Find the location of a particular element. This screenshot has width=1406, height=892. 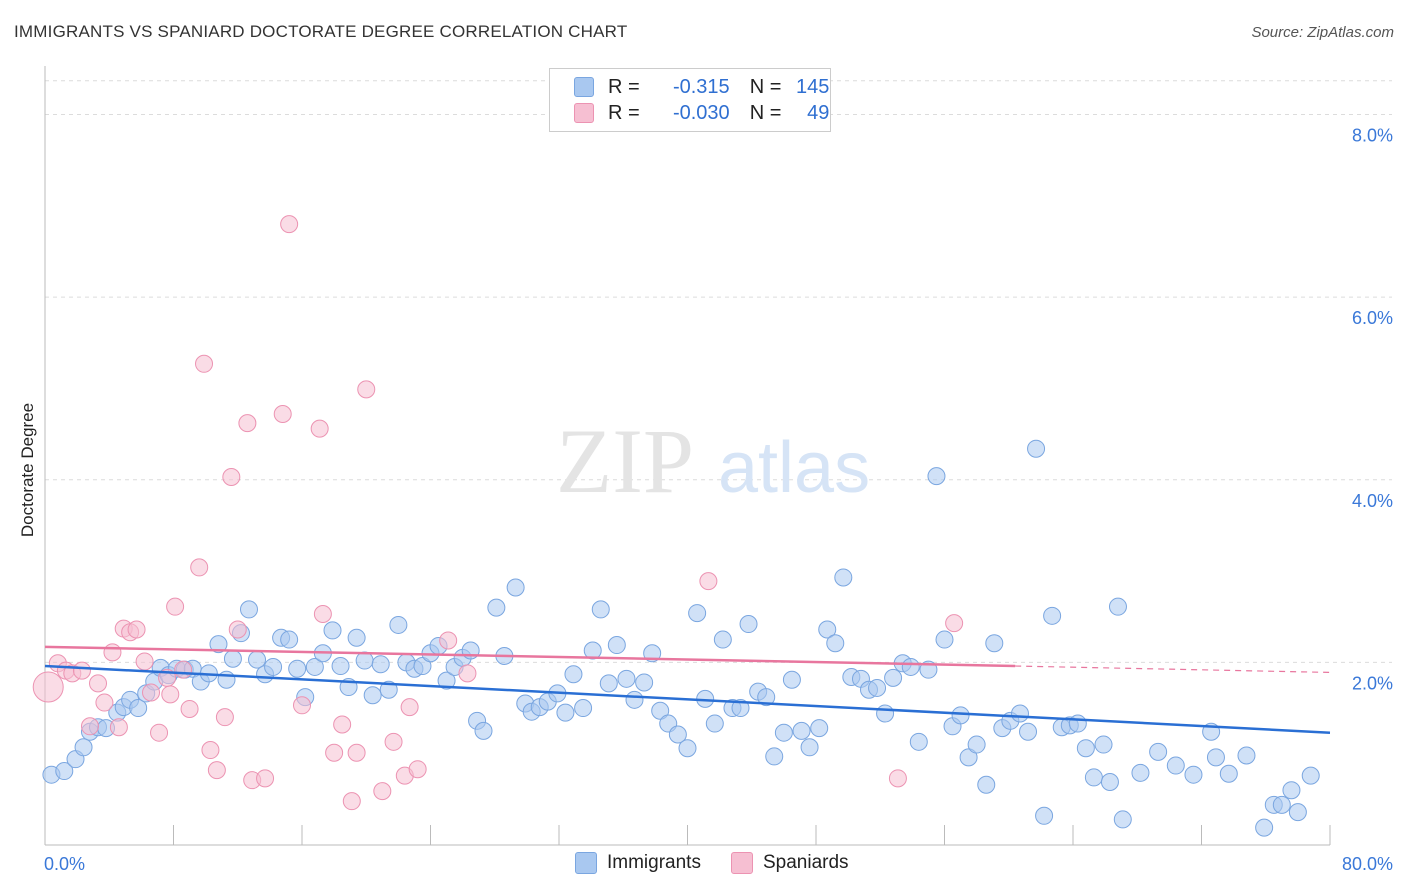

legend-item-spaniards: Spaniards is located at coordinates (789, 863).